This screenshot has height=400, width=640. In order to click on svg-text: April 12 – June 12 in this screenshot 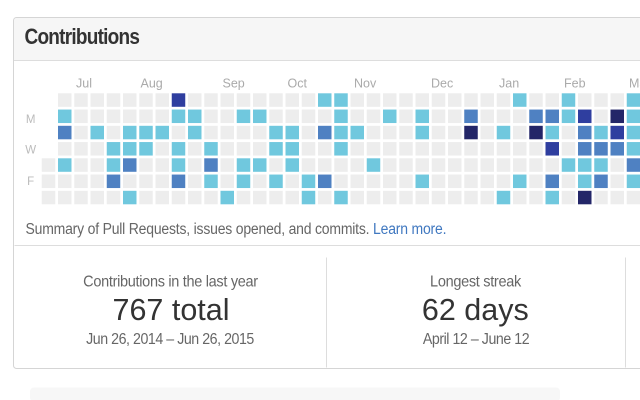, I will do `click(476, 339)`.